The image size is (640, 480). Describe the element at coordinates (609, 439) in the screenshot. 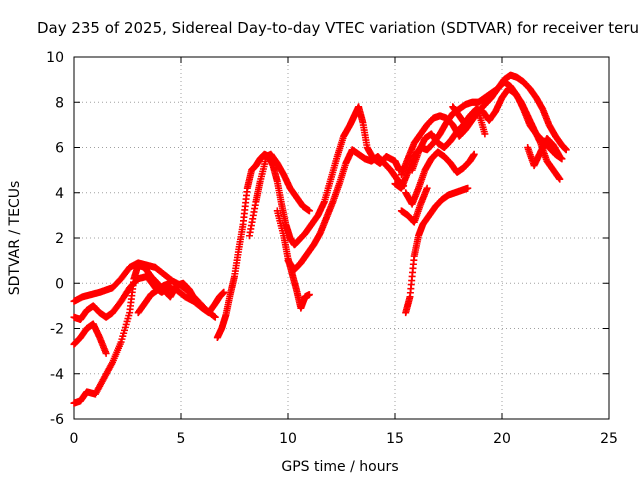

I see `x-tick-label: 25` at that location.